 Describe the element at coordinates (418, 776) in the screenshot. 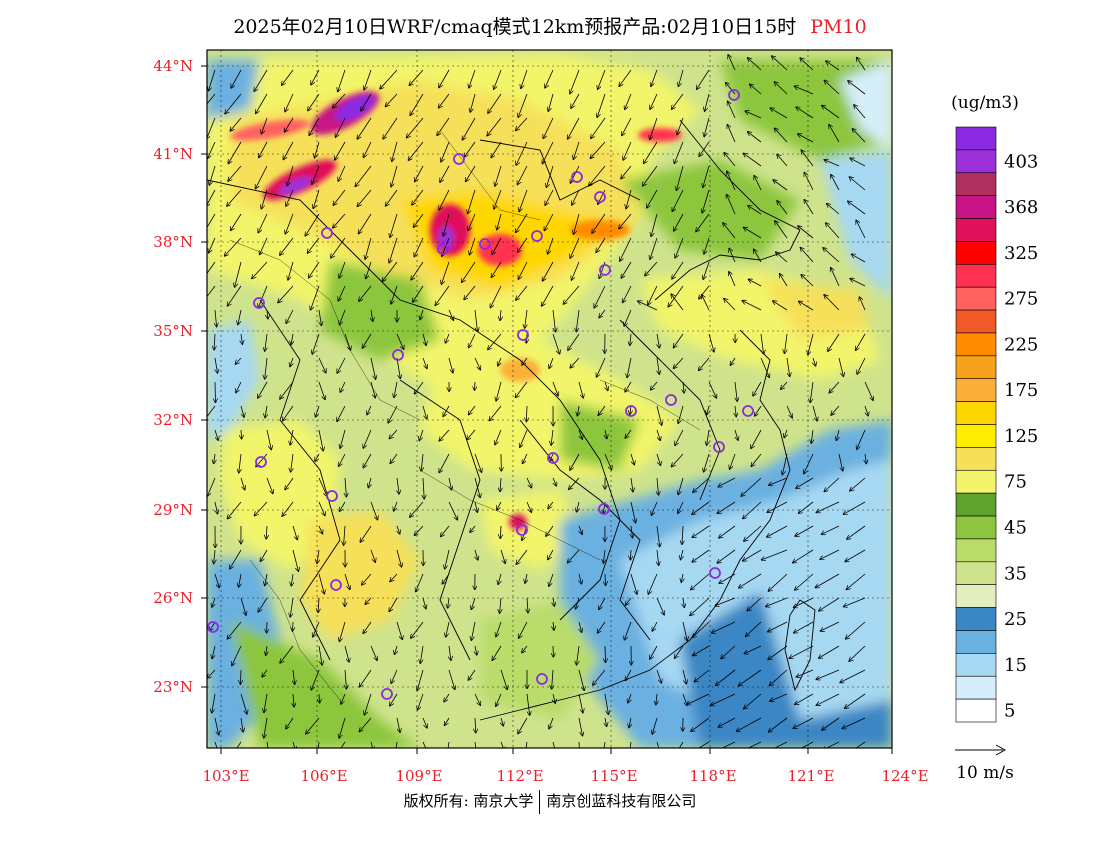

I see `lon-label: 109°E` at that location.